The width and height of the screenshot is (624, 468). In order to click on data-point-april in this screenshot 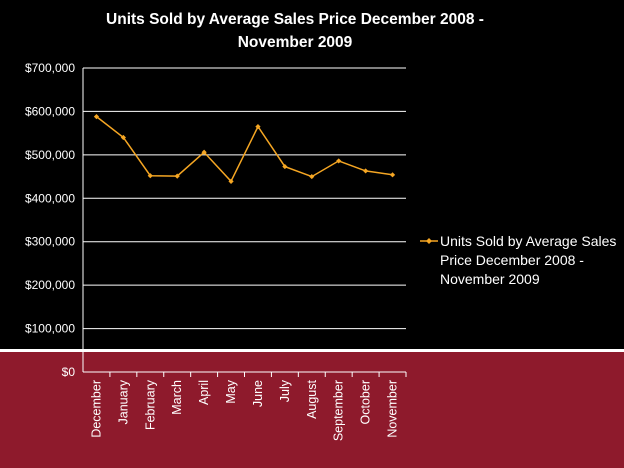, I will do `click(204, 152)`.